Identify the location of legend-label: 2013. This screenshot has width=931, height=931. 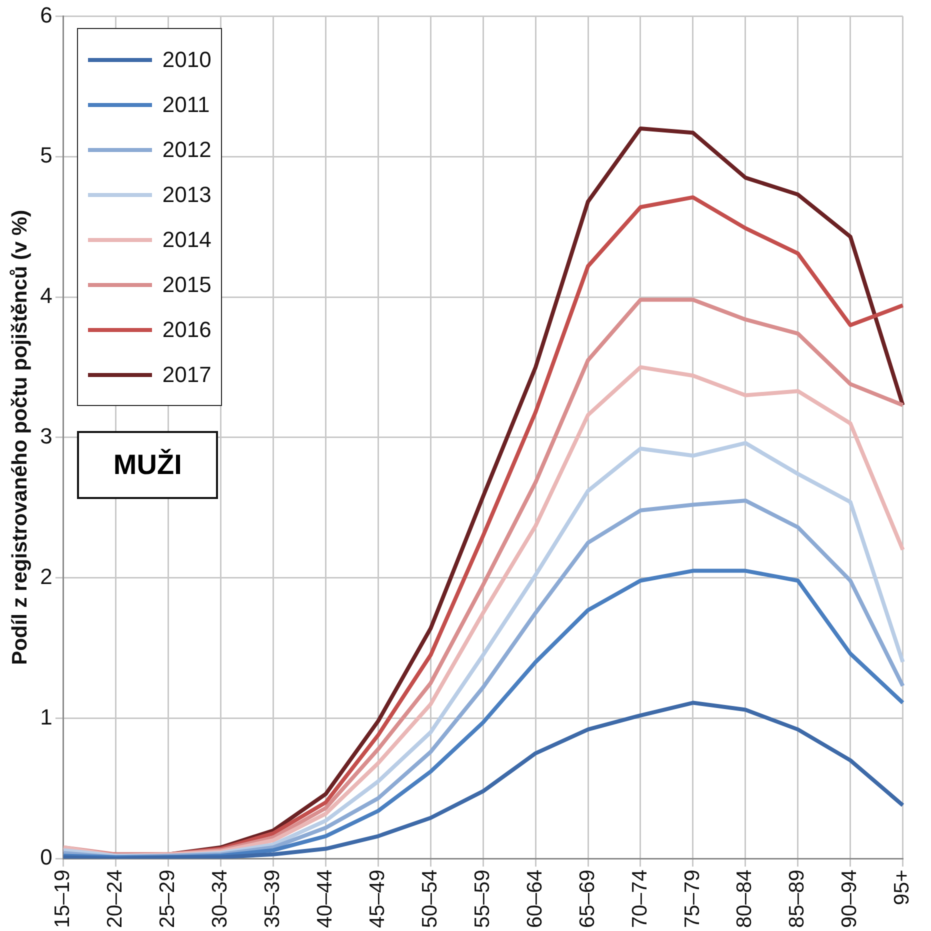
(187, 195).